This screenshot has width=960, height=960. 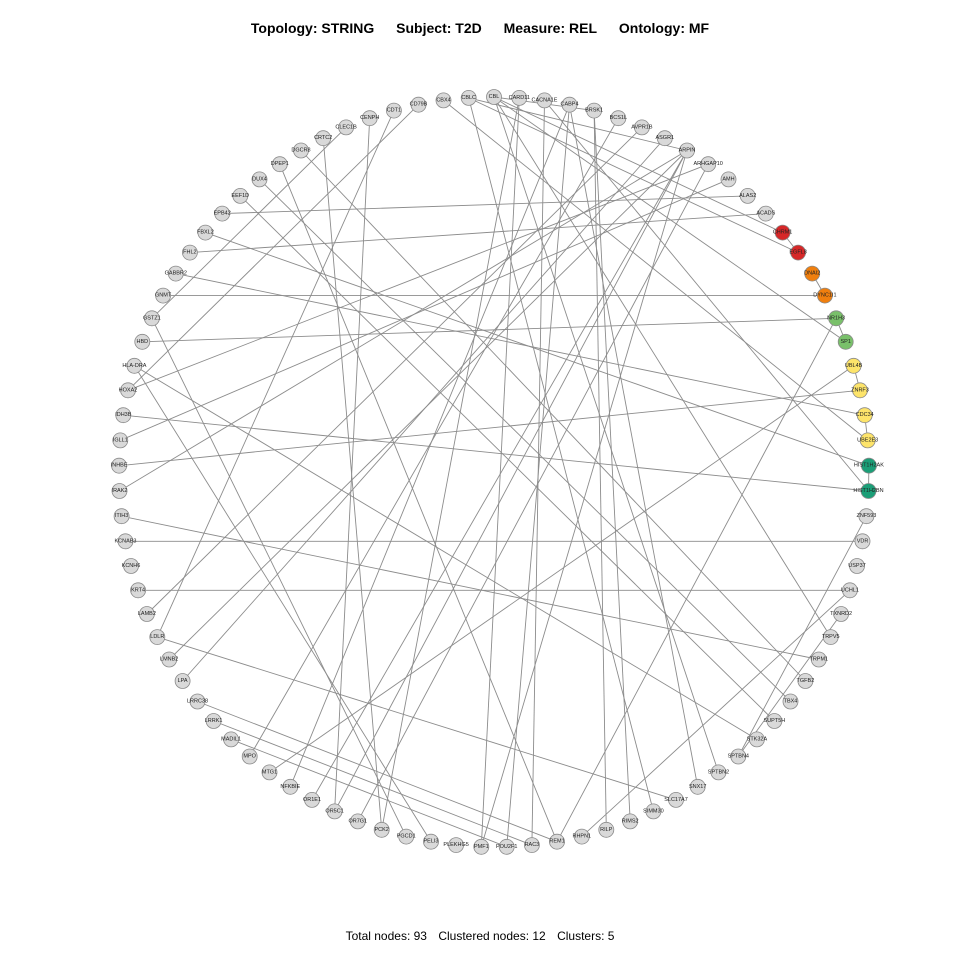 I want to click on node-label: ACADS, so click(x=765, y=214).